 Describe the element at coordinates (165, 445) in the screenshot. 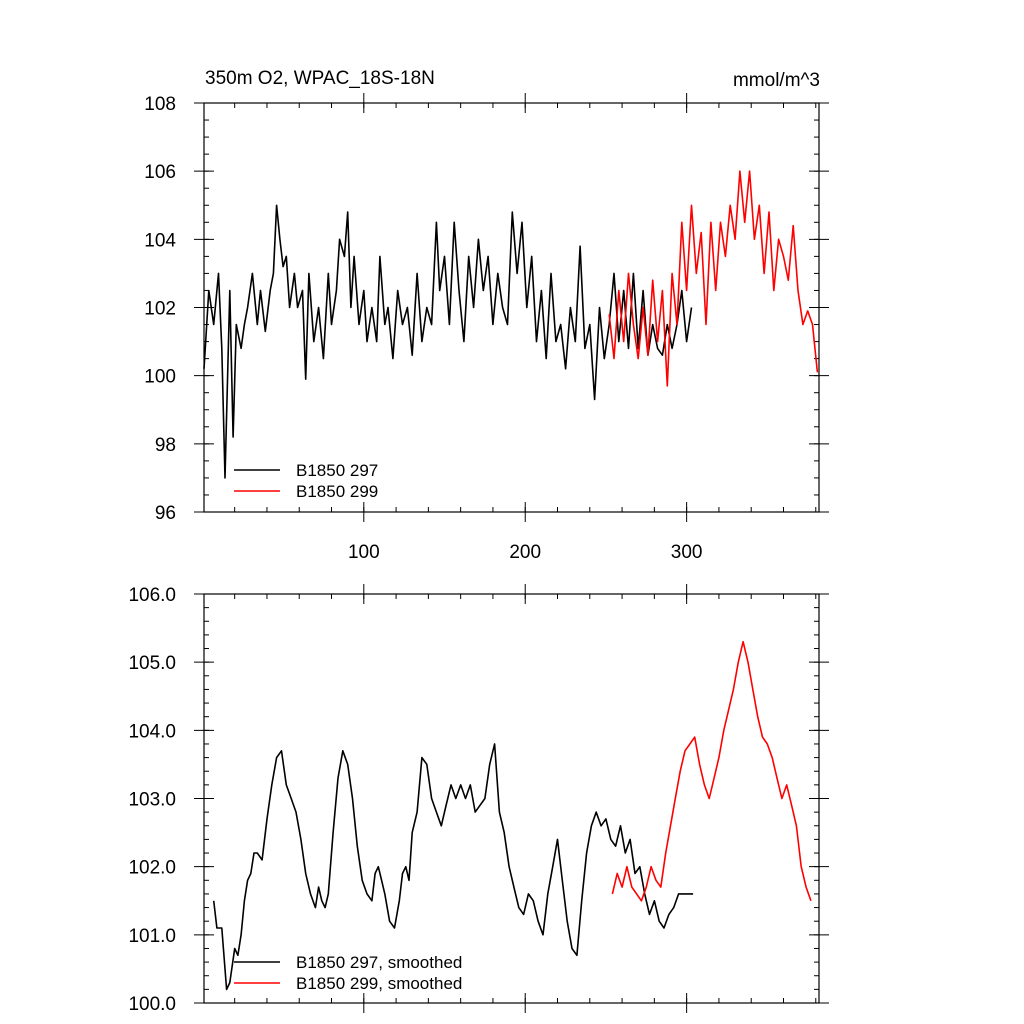

I see `top-y-tick-label: 98` at that location.